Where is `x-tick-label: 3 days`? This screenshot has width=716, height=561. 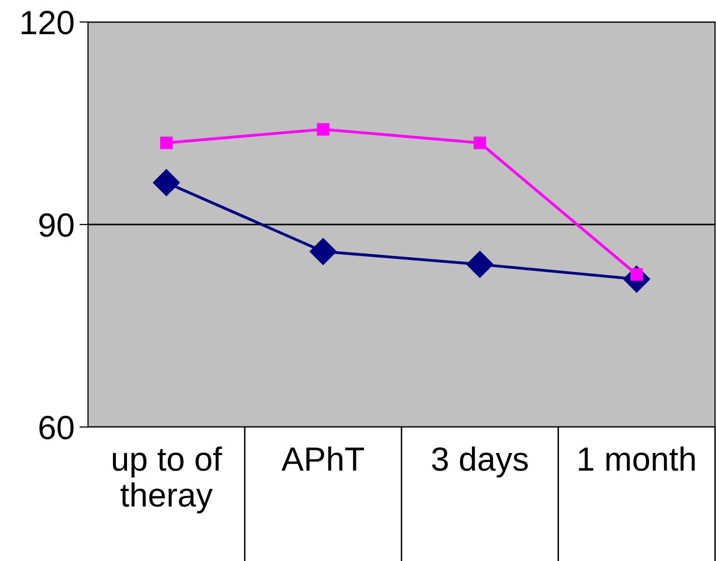
x-tick-label: 3 days is located at coordinates (480, 462).